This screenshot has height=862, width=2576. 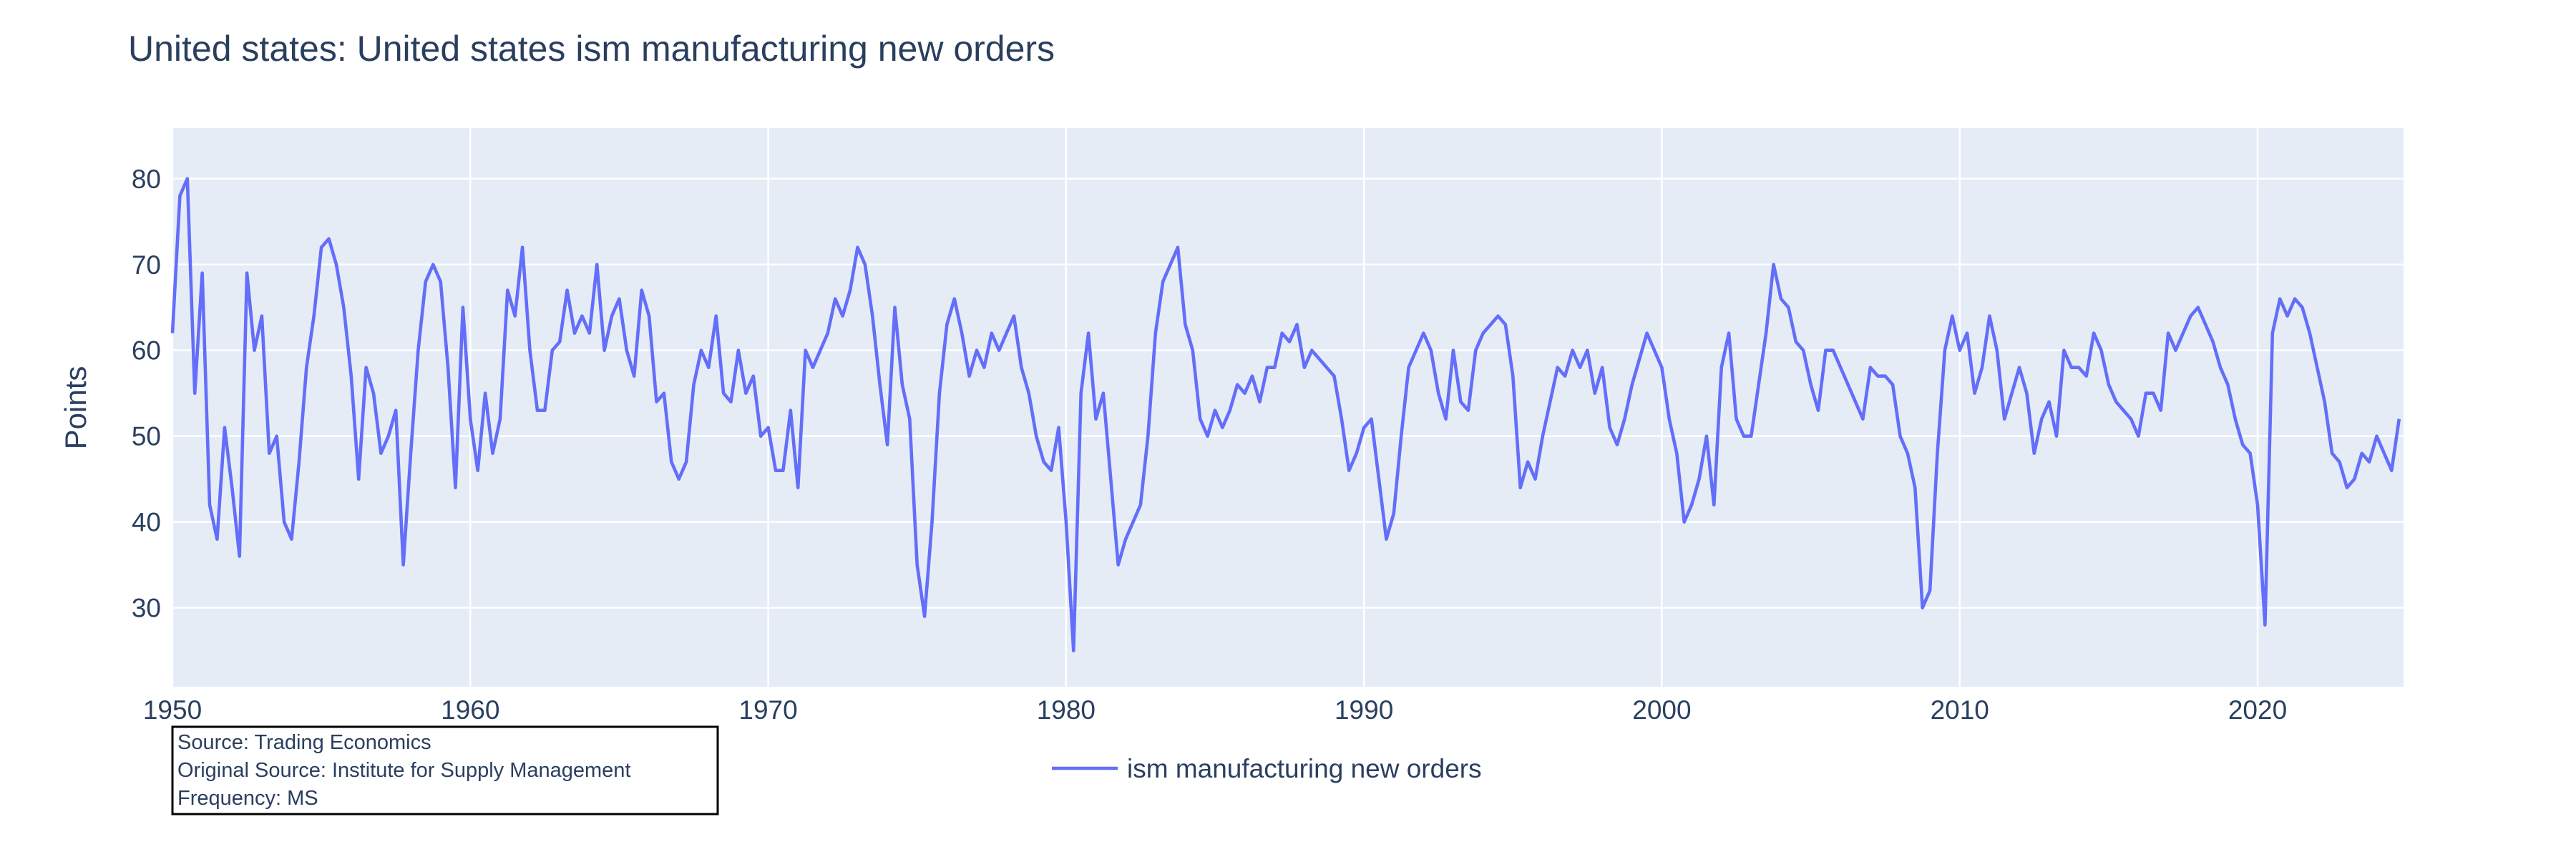 What do you see at coordinates (146, 265) in the screenshot?
I see `y-tick-label: 70` at bounding box center [146, 265].